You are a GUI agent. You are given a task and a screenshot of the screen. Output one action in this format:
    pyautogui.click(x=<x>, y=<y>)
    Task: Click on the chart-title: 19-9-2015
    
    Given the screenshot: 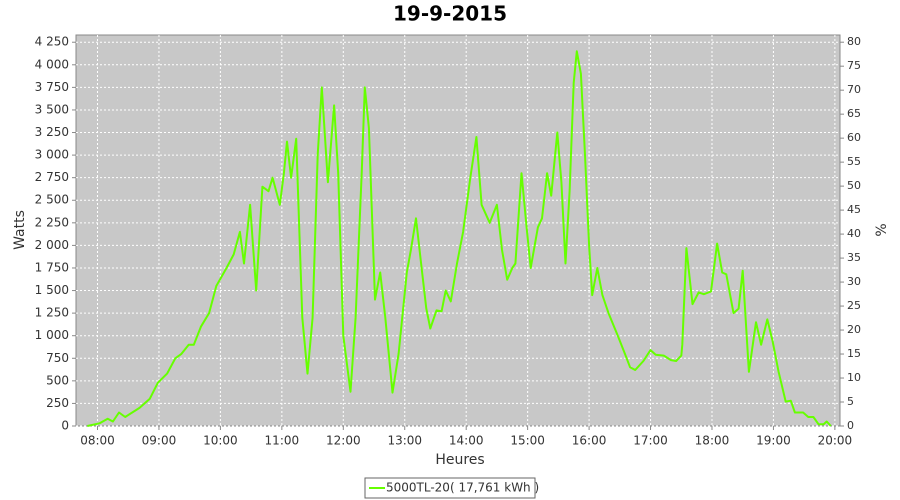 What is the action you would take?
    pyautogui.click(x=450, y=14)
    